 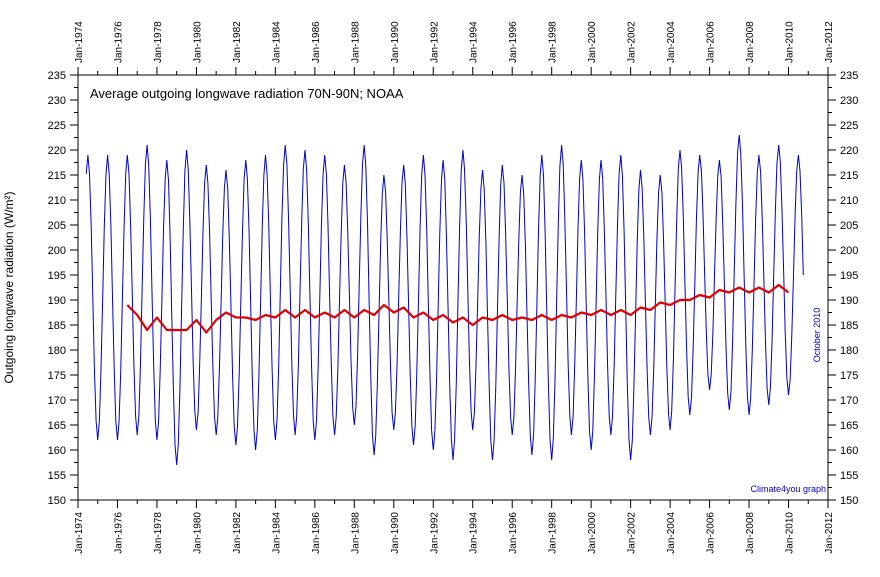 I want to click on x-tick-label-top: Jan-1974, so click(x=79, y=42).